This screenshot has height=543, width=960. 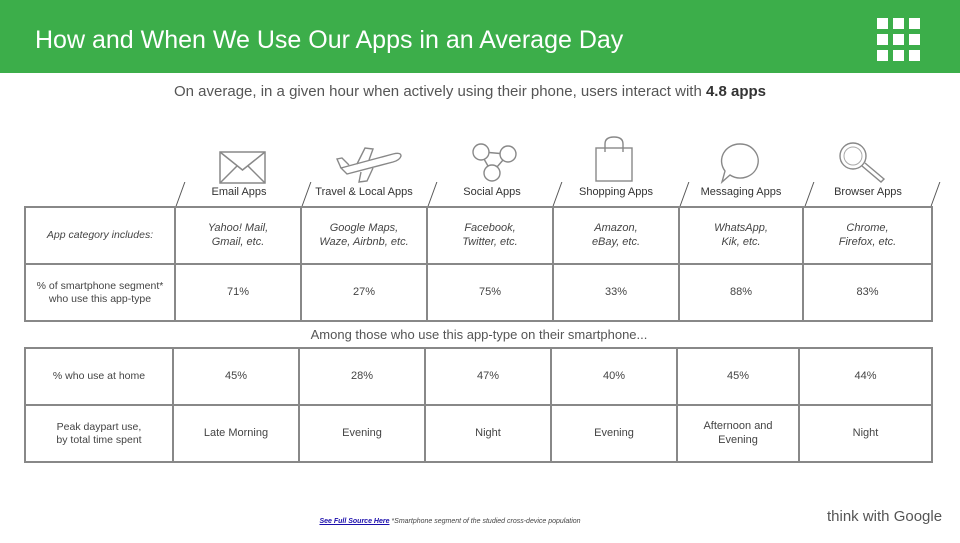 I want to click on smartphone-pct-messaging: 88%, so click(x=741, y=292).